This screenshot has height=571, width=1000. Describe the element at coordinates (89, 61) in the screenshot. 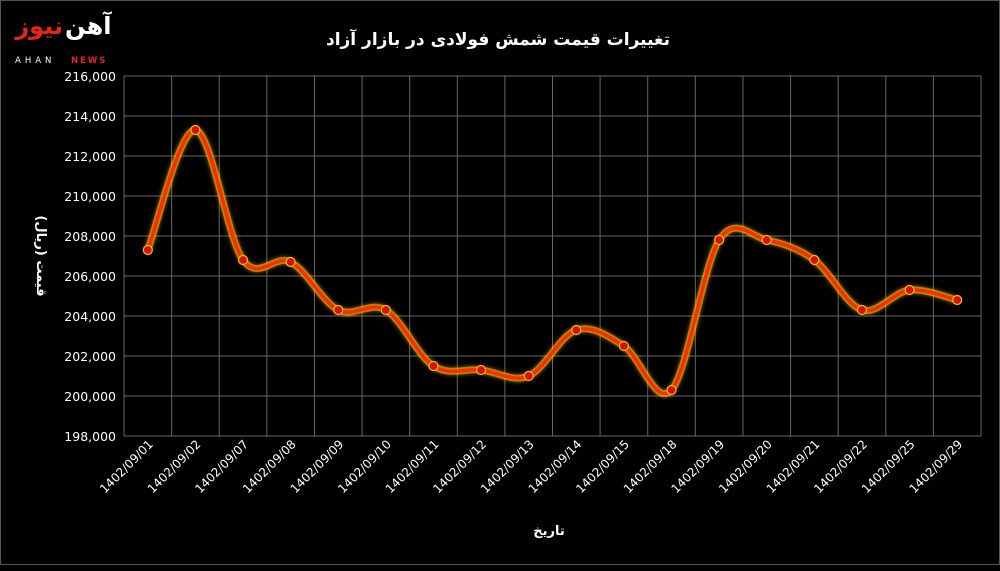

I see `logo-en-part2: NEWS` at that location.